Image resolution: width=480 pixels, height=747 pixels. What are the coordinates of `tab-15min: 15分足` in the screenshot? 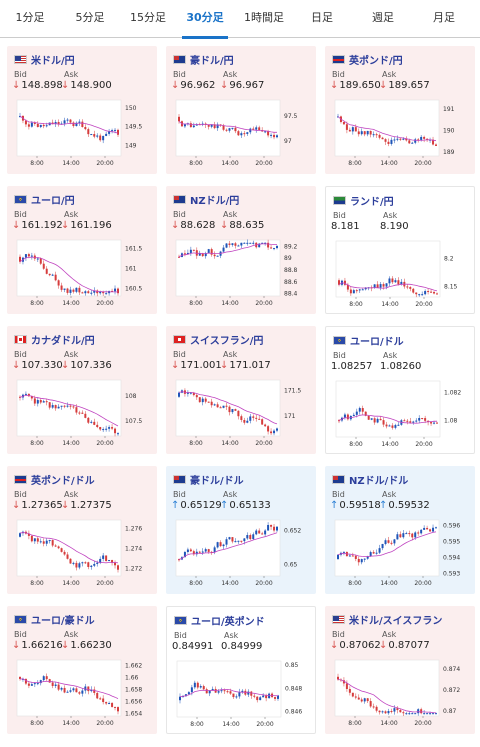 It's located at (148, 17).